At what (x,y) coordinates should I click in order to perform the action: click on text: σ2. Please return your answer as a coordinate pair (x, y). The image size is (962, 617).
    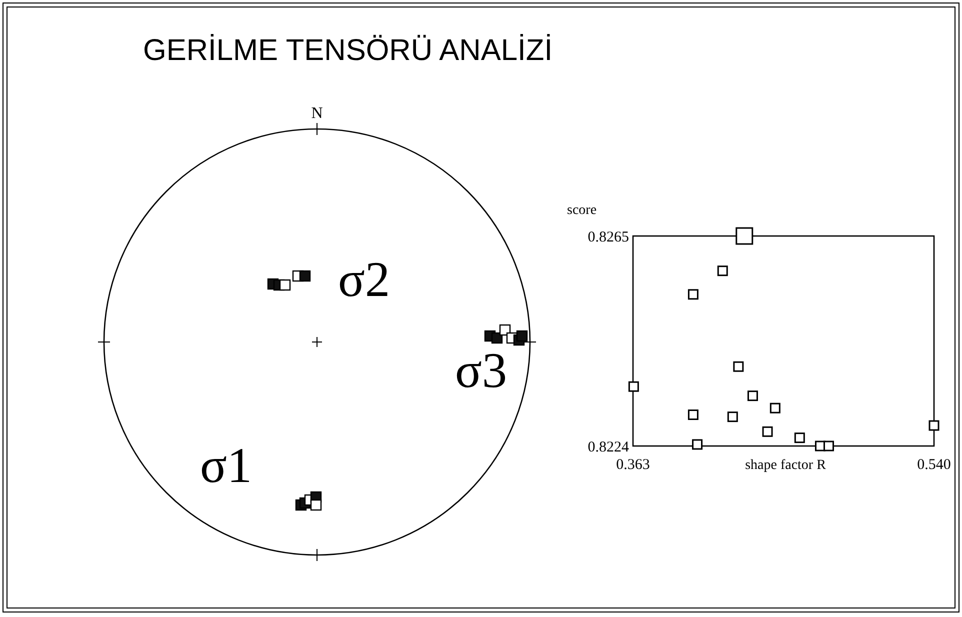
    Looking at the image, I should click on (364, 279).